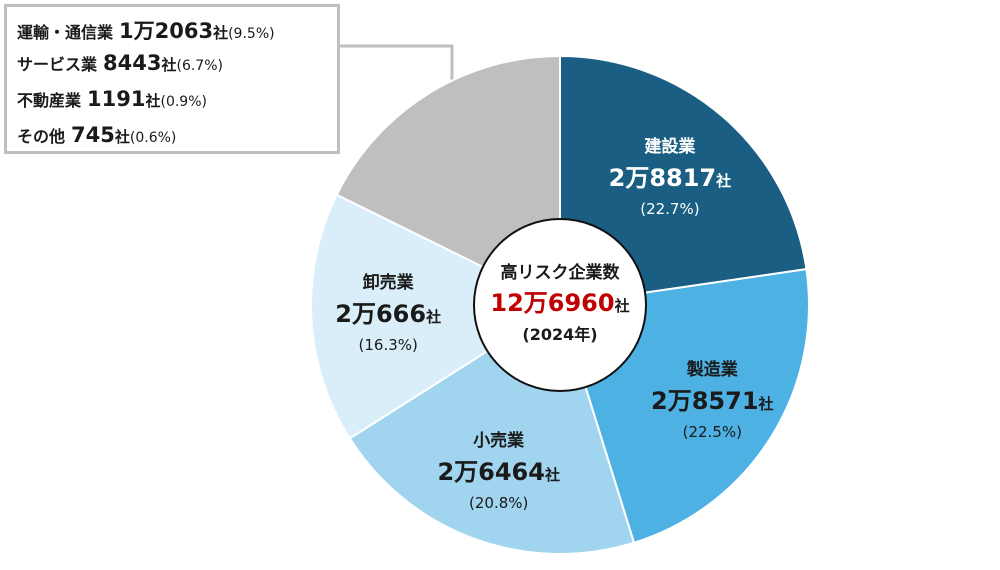  What do you see at coordinates (561, 272) in the screenshot?
I see `center-title: 高リスク企業数` at bounding box center [561, 272].